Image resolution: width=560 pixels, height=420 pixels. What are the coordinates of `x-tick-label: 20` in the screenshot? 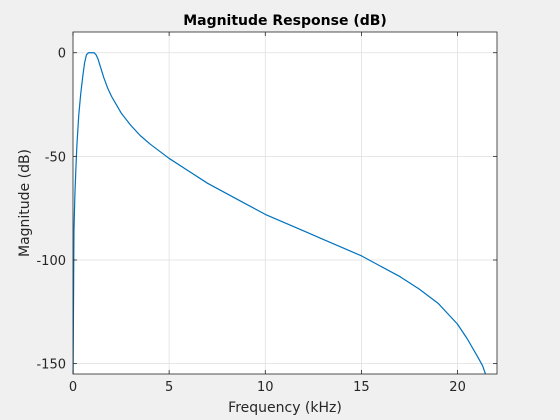 It's located at (457, 387).